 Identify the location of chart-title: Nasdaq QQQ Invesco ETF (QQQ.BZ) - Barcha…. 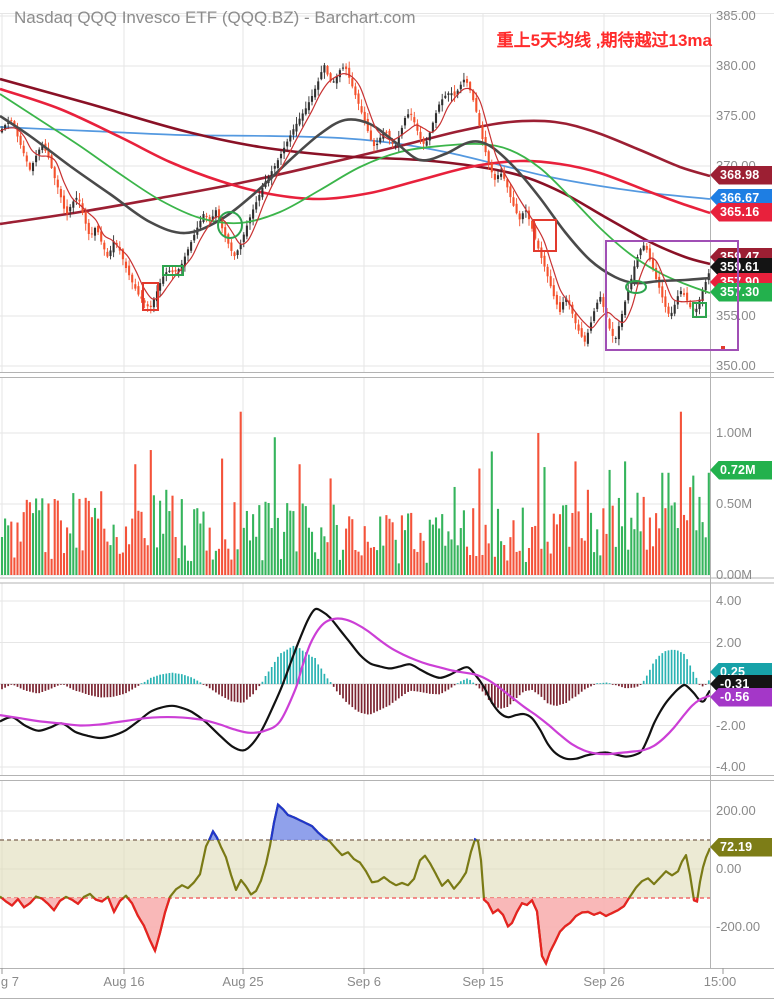
(215, 17).